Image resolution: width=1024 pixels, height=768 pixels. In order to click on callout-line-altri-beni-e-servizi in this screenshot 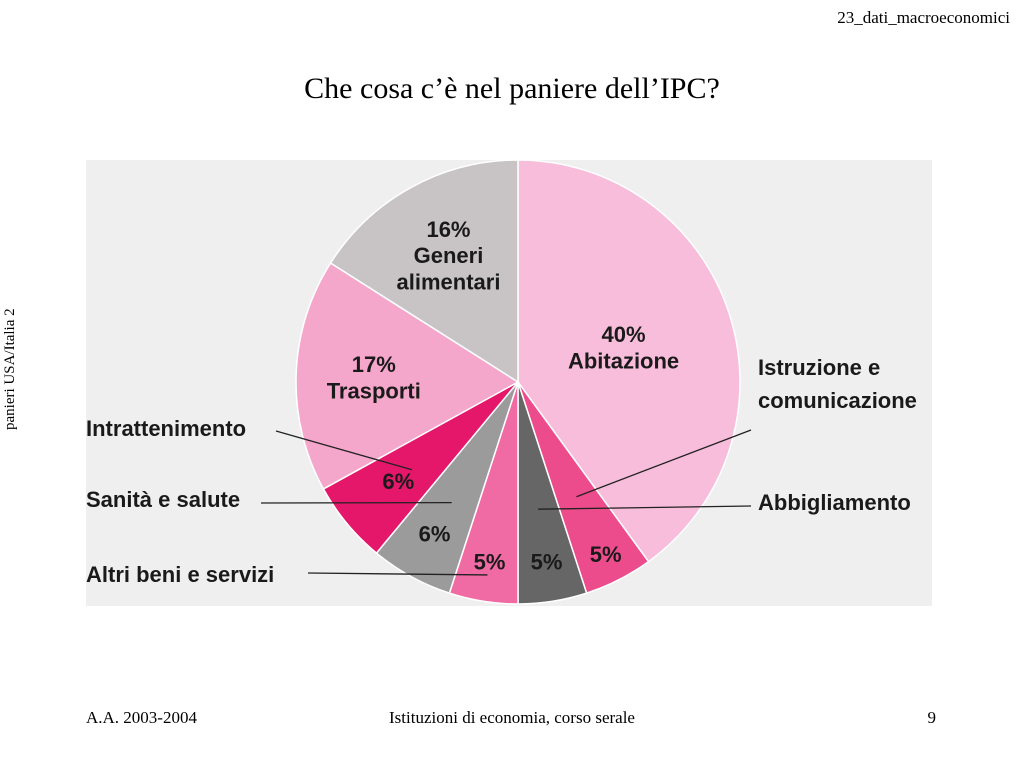, I will do `click(397, 574)`.